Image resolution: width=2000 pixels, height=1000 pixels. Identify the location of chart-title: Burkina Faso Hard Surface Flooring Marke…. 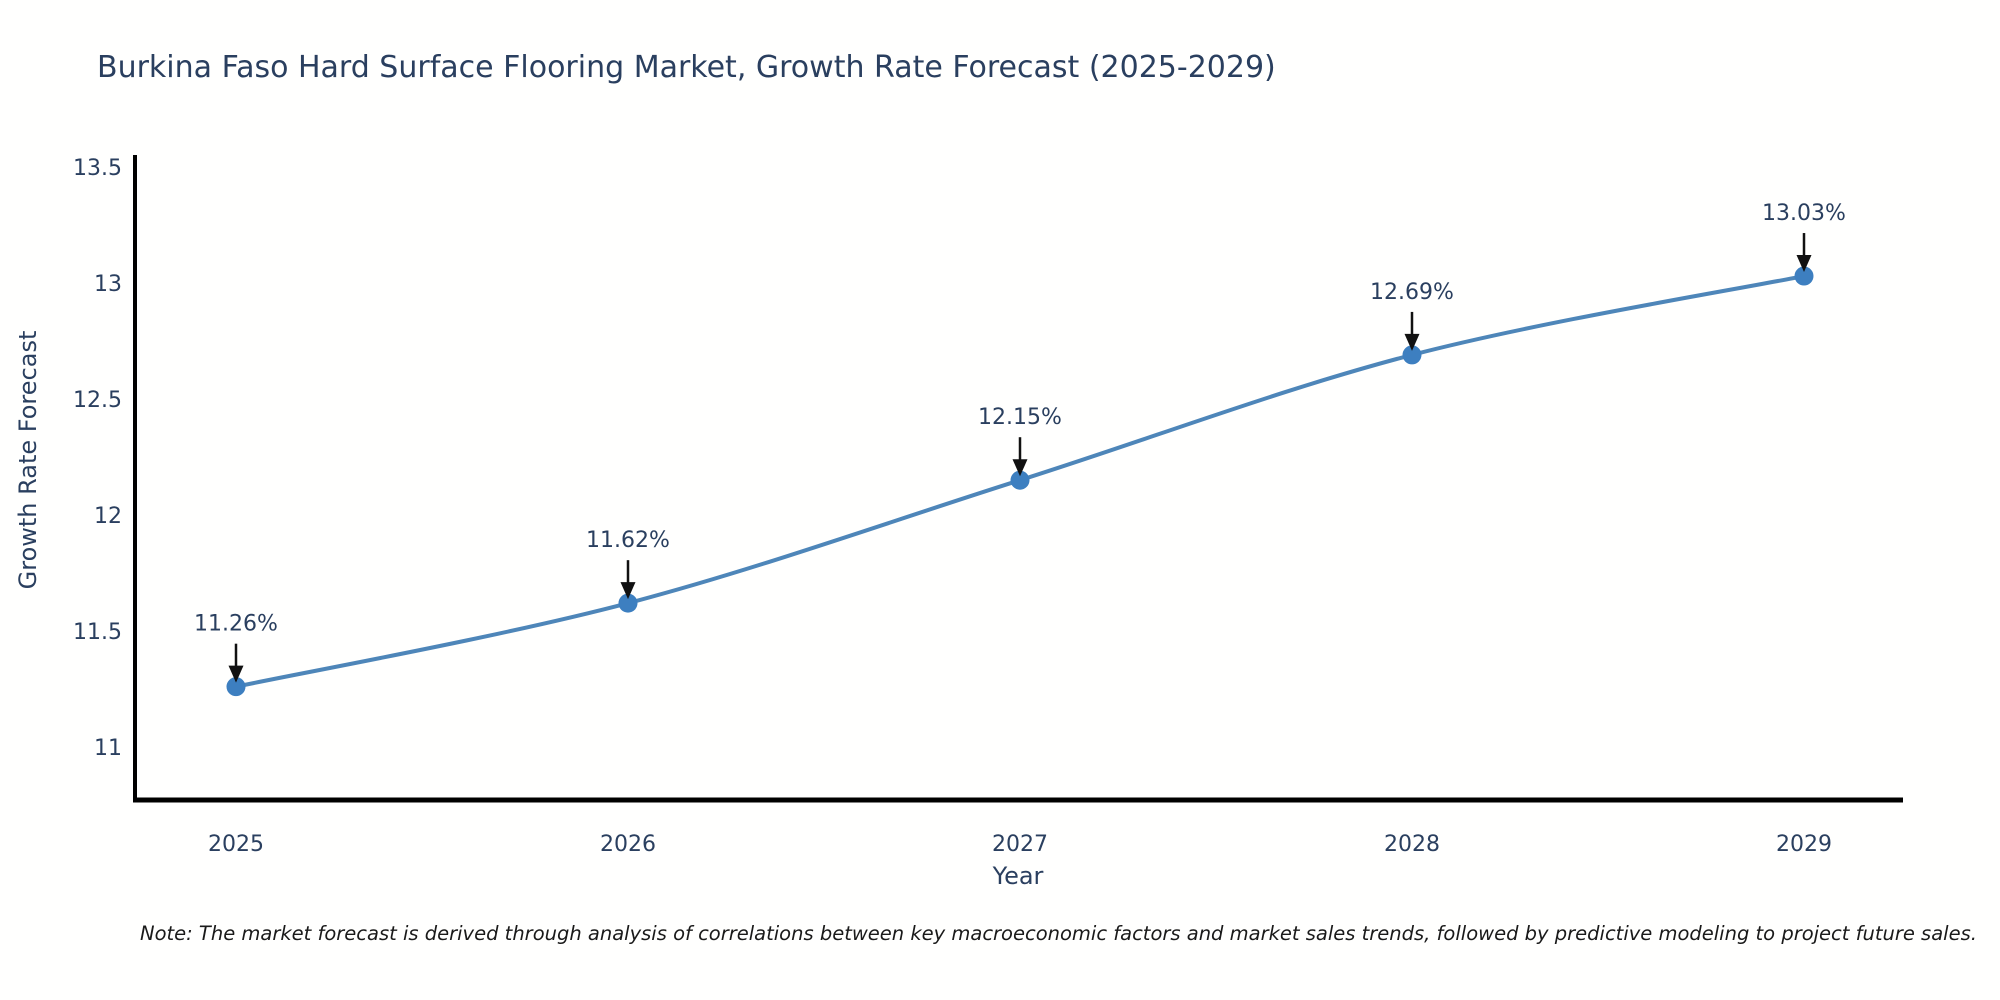
(686, 67).